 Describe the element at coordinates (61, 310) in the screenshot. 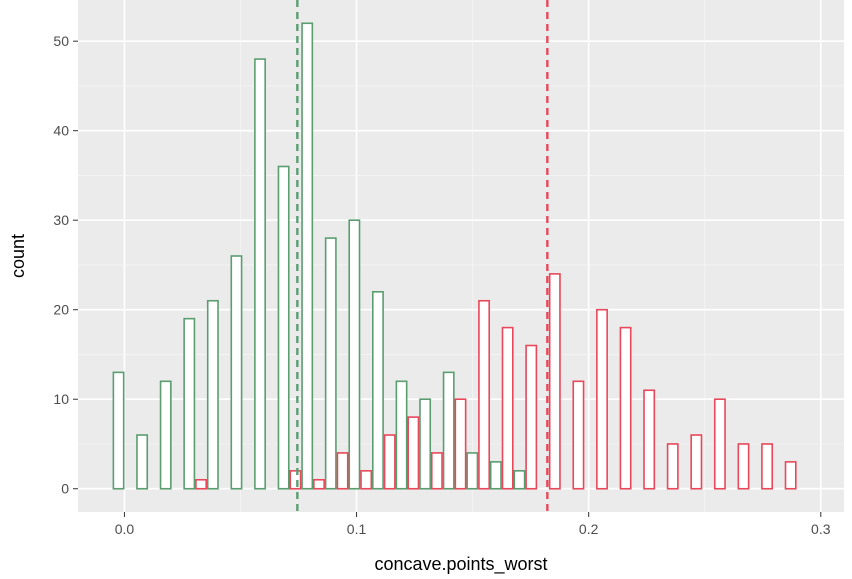

I see `y-tick-label: 20` at that location.